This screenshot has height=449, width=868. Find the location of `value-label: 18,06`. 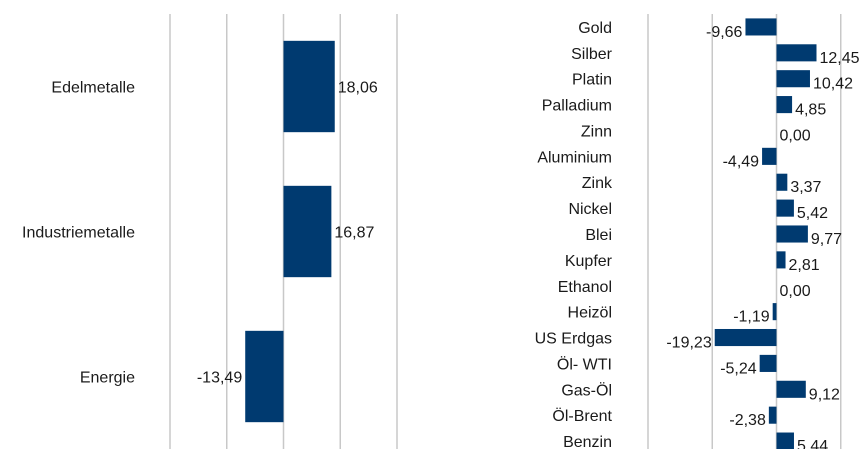

value-label: 18,06 is located at coordinates (358, 88).